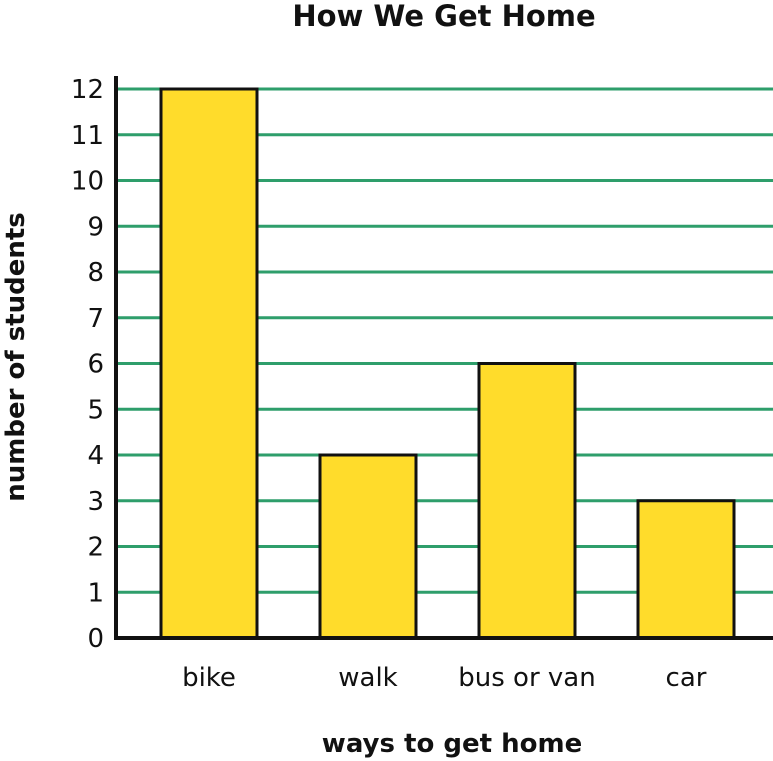  Describe the element at coordinates (95, 227) in the screenshot. I see `y-tick-label: 9` at that location.